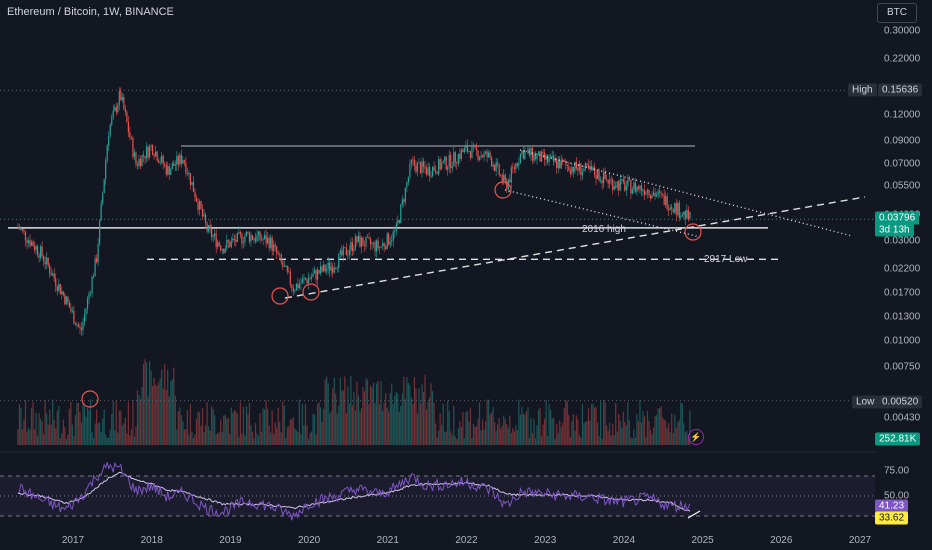 The height and width of the screenshot is (550, 932). I want to click on flash-icon: ⚡, so click(696, 437).